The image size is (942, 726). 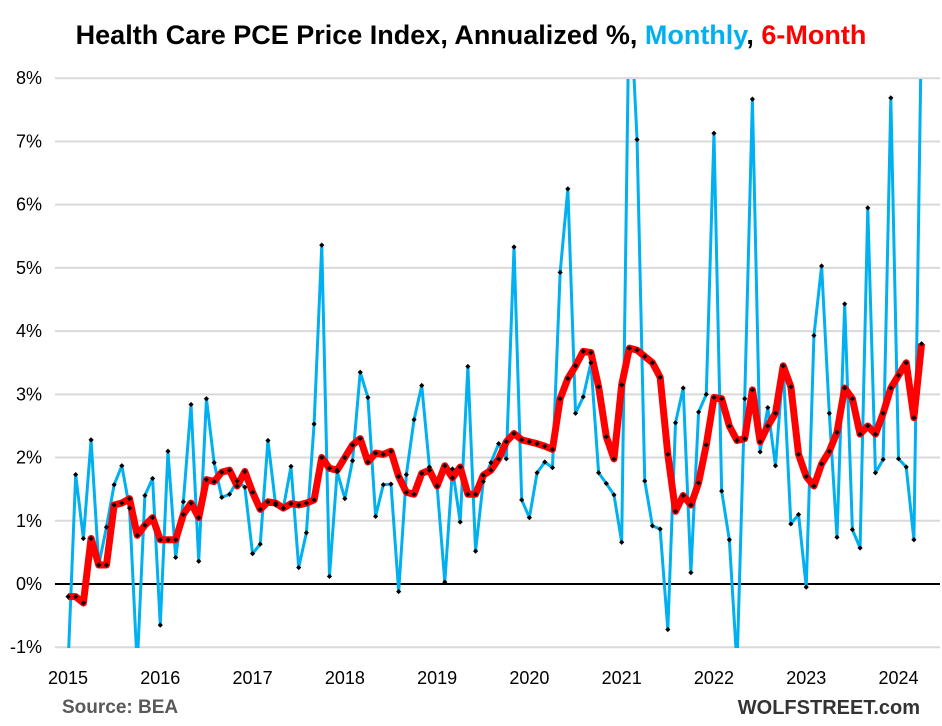 I want to click on x-tick-label: 2022, so click(x=714, y=678).